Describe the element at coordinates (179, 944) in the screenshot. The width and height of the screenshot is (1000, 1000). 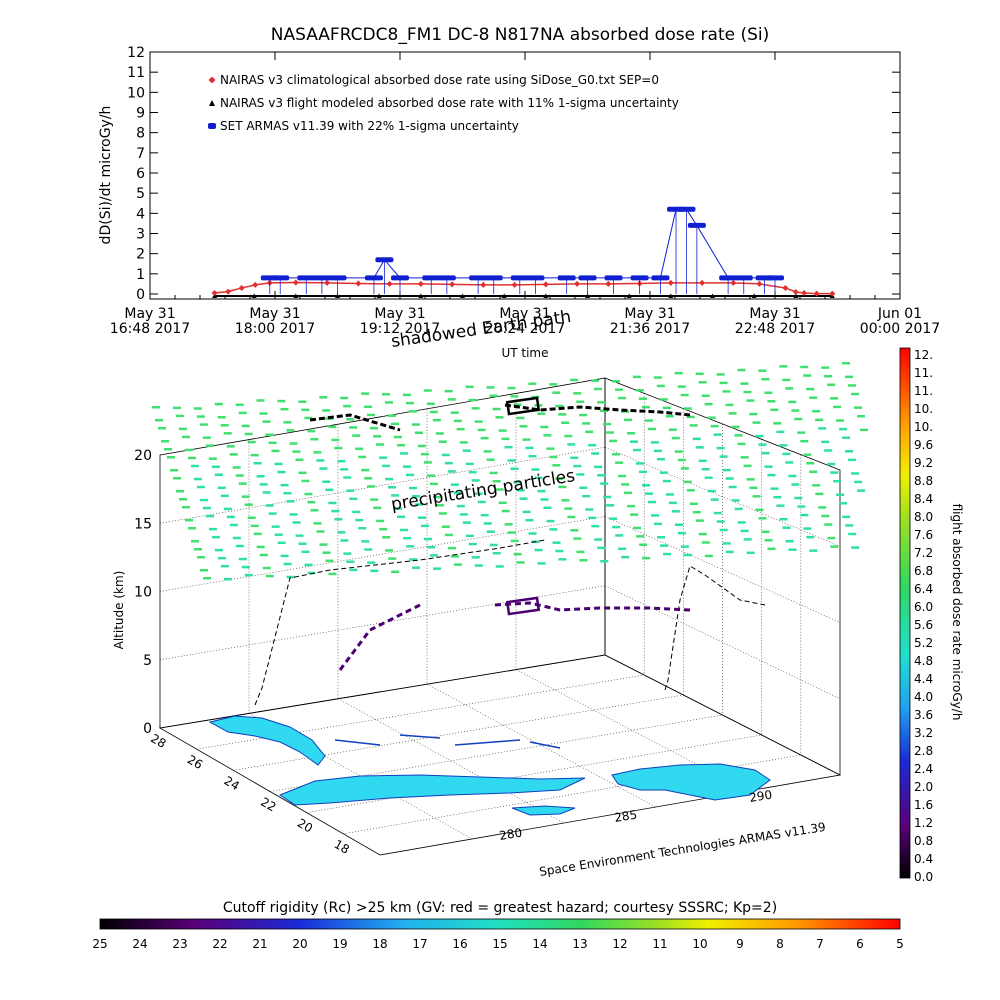
I see `rigidity-colorbar-tick-label: 23` at that location.